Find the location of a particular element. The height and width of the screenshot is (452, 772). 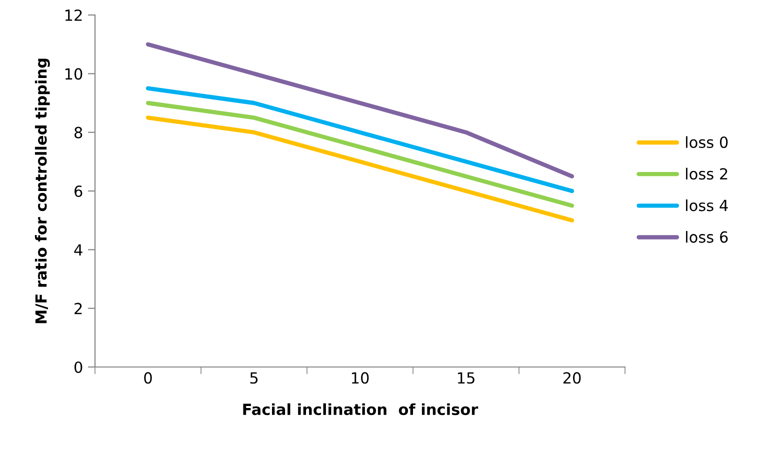

y-tick-label: 12 is located at coordinates (73, 15).